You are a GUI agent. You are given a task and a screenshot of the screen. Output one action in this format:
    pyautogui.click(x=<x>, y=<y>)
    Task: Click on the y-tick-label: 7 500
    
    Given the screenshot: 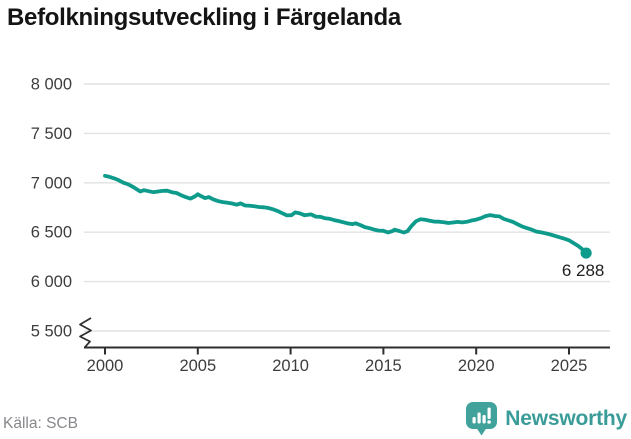 What is the action you would take?
    pyautogui.click(x=51, y=134)
    